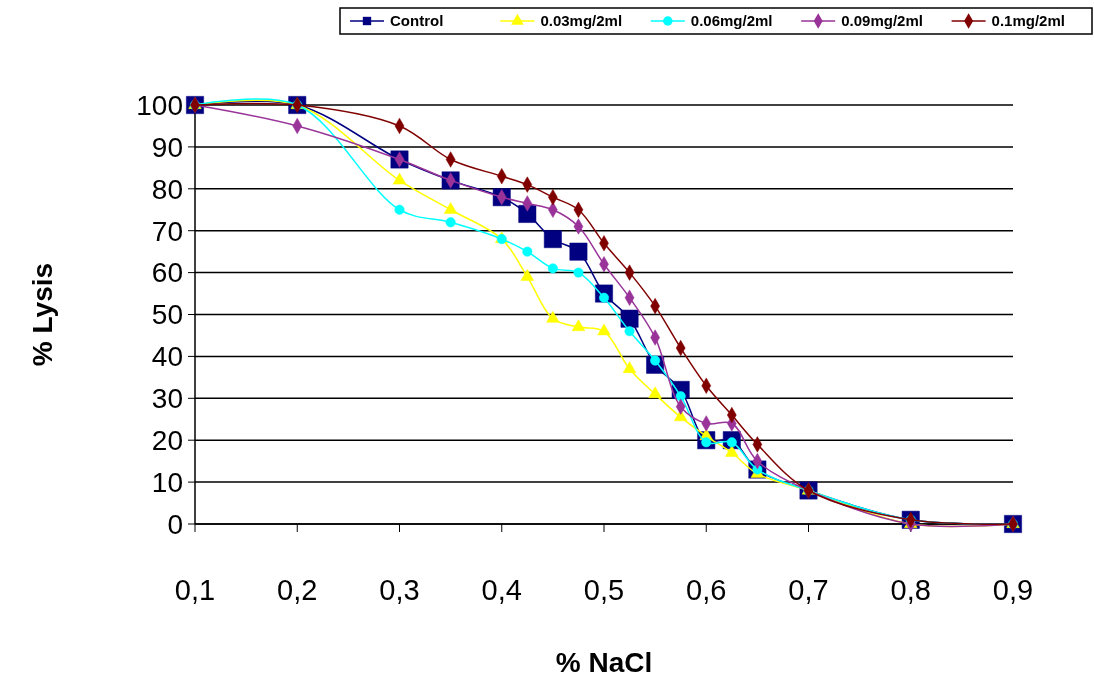 The image size is (1094, 688). What do you see at coordinates (604, 590) in the screenshot?
I see `x-tick-label: 0,5` at bounding box center [604, 590].